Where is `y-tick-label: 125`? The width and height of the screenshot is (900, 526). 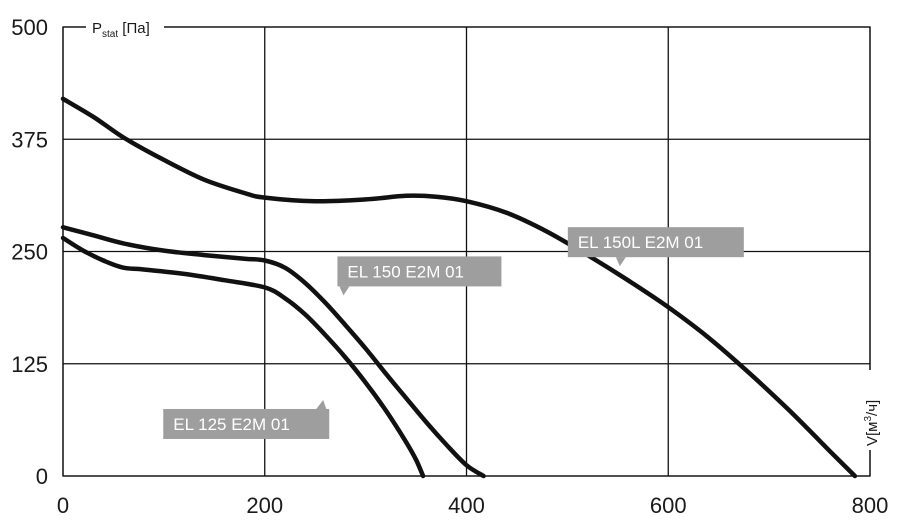 y-tick-label: 125 is located at coordinates (29, 364).